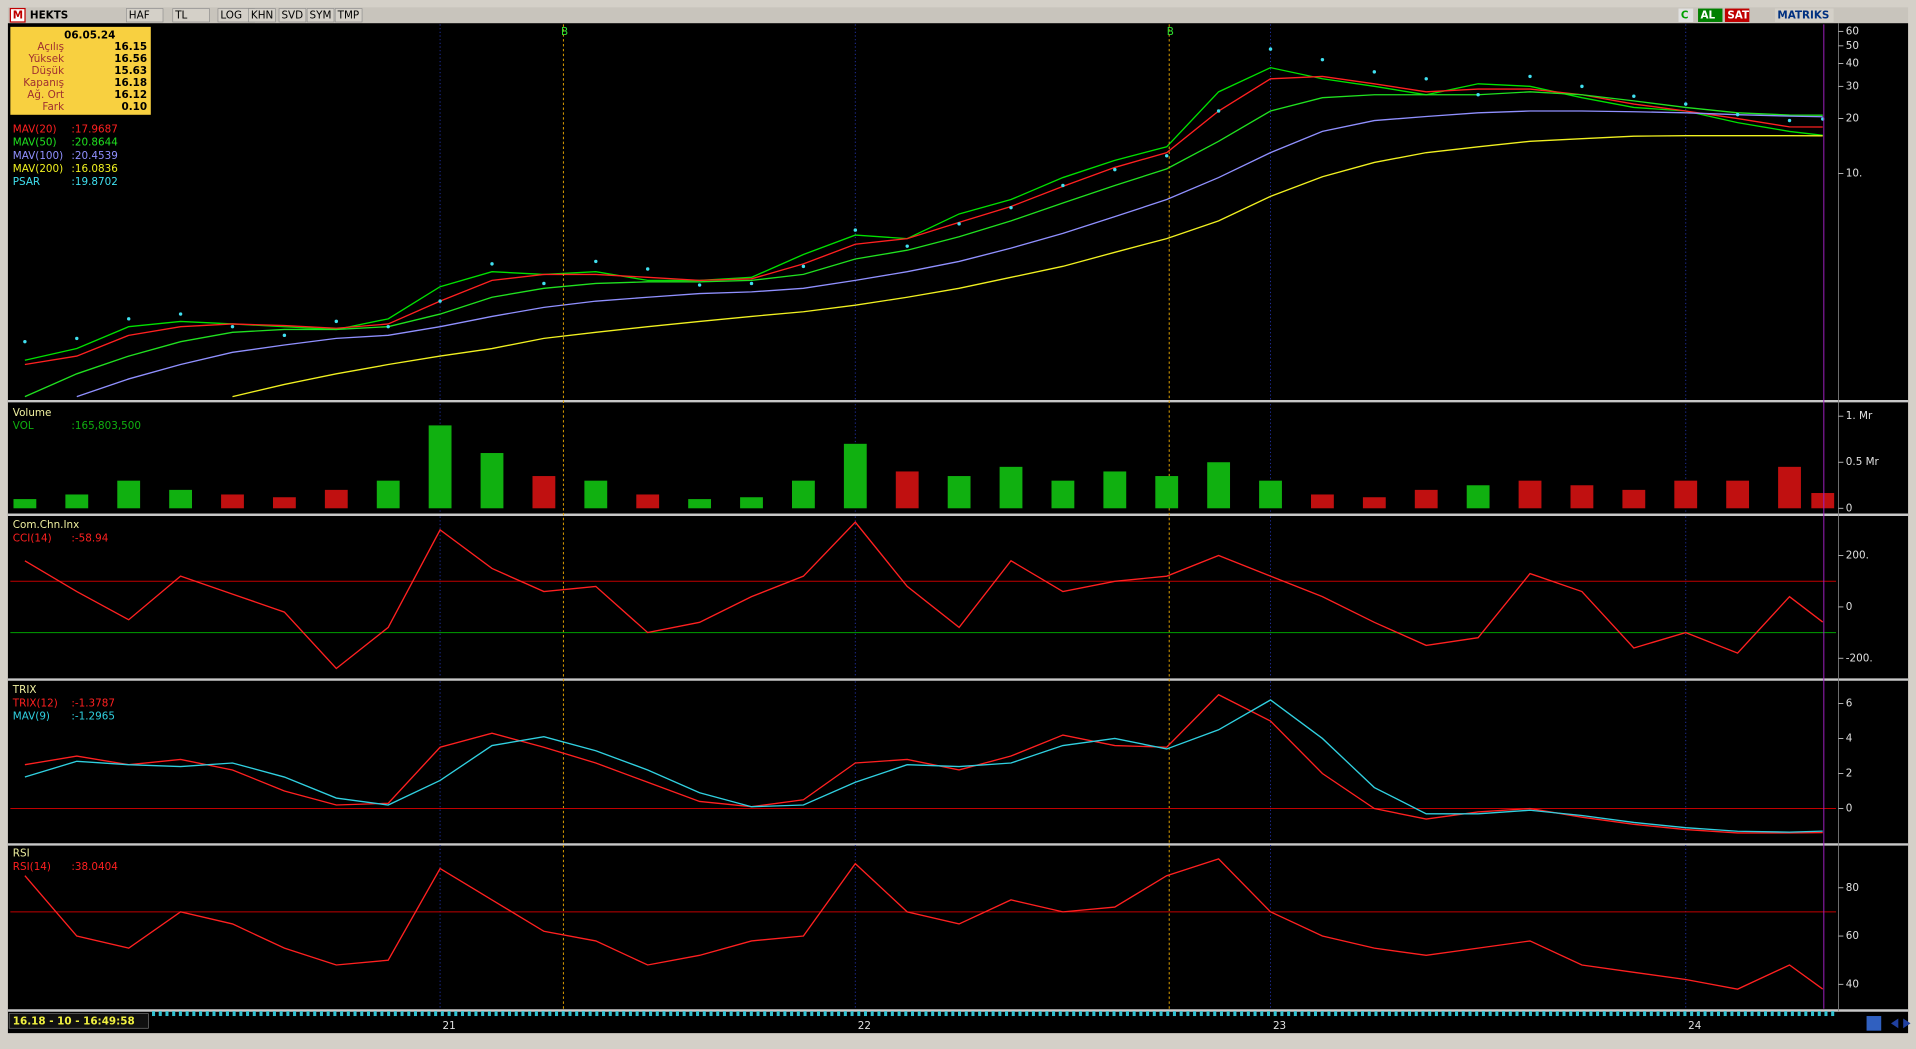  Describe the element at coordinates (1894, 1023) in the screenshot. I see `nav-left` at that location.